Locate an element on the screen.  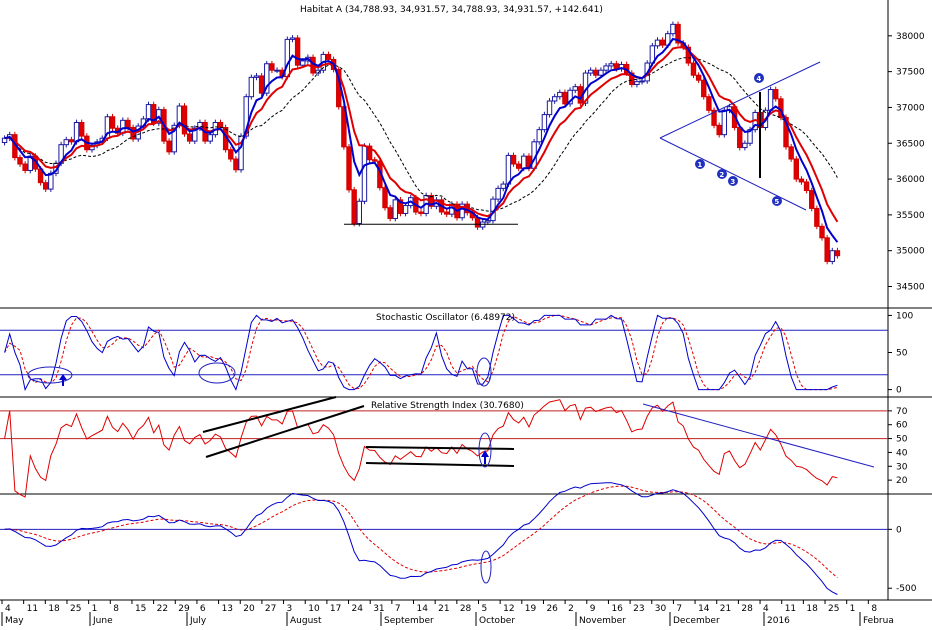
x-day-label: 9 is located at coordinates (593, 609).